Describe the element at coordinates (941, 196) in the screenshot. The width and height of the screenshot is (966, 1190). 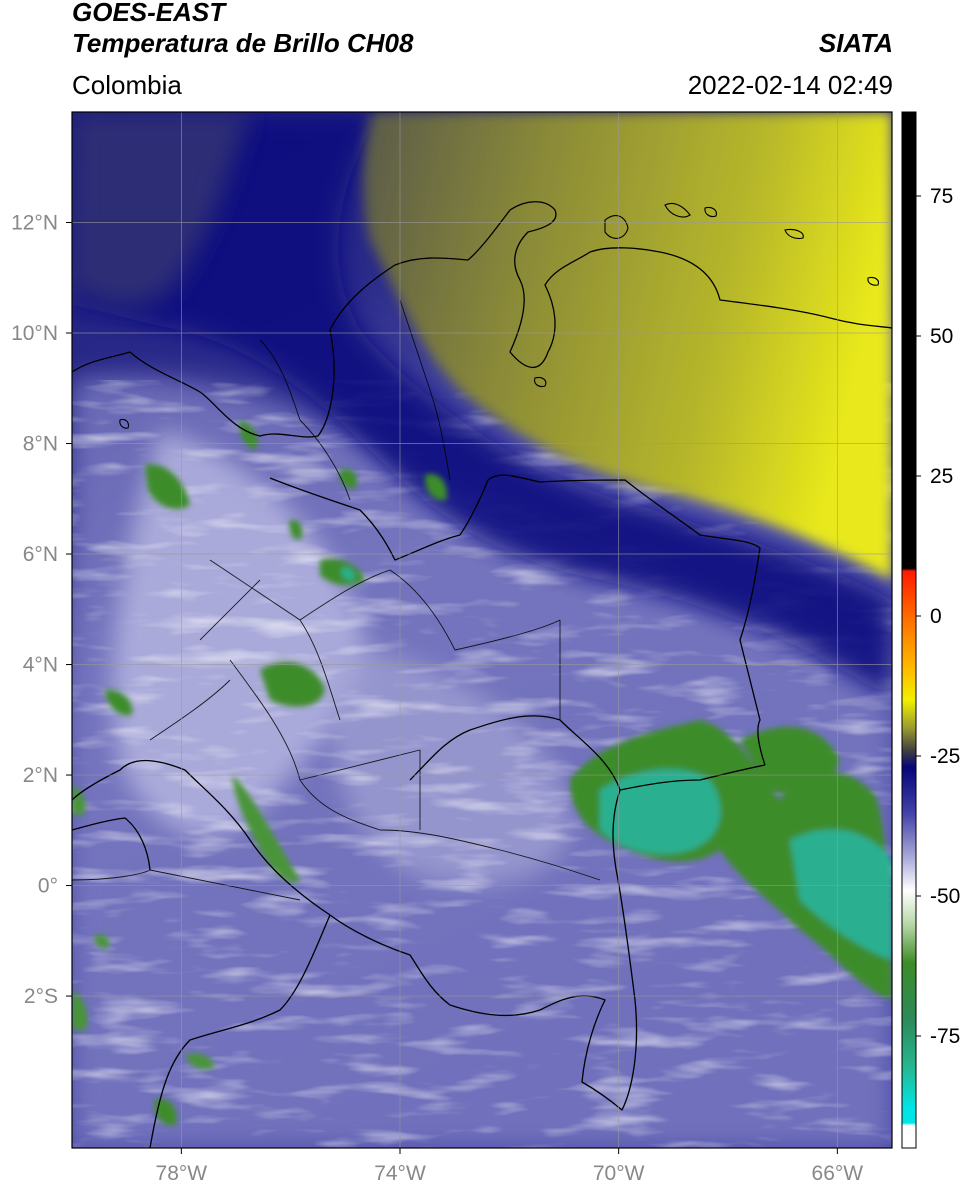
I see `colorbar-tick-label: 75` at that location.